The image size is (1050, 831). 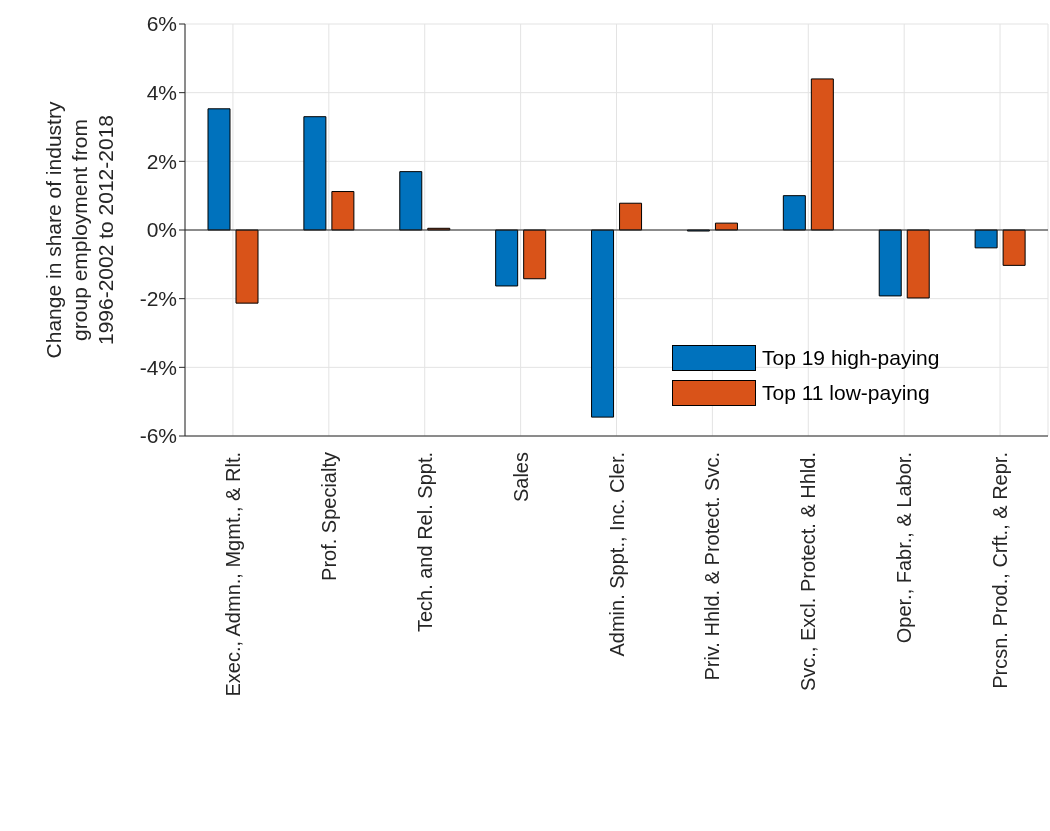 I want to click on x-tick-label: Tech. and Rel. Sppt., so click(x=424, y=542).